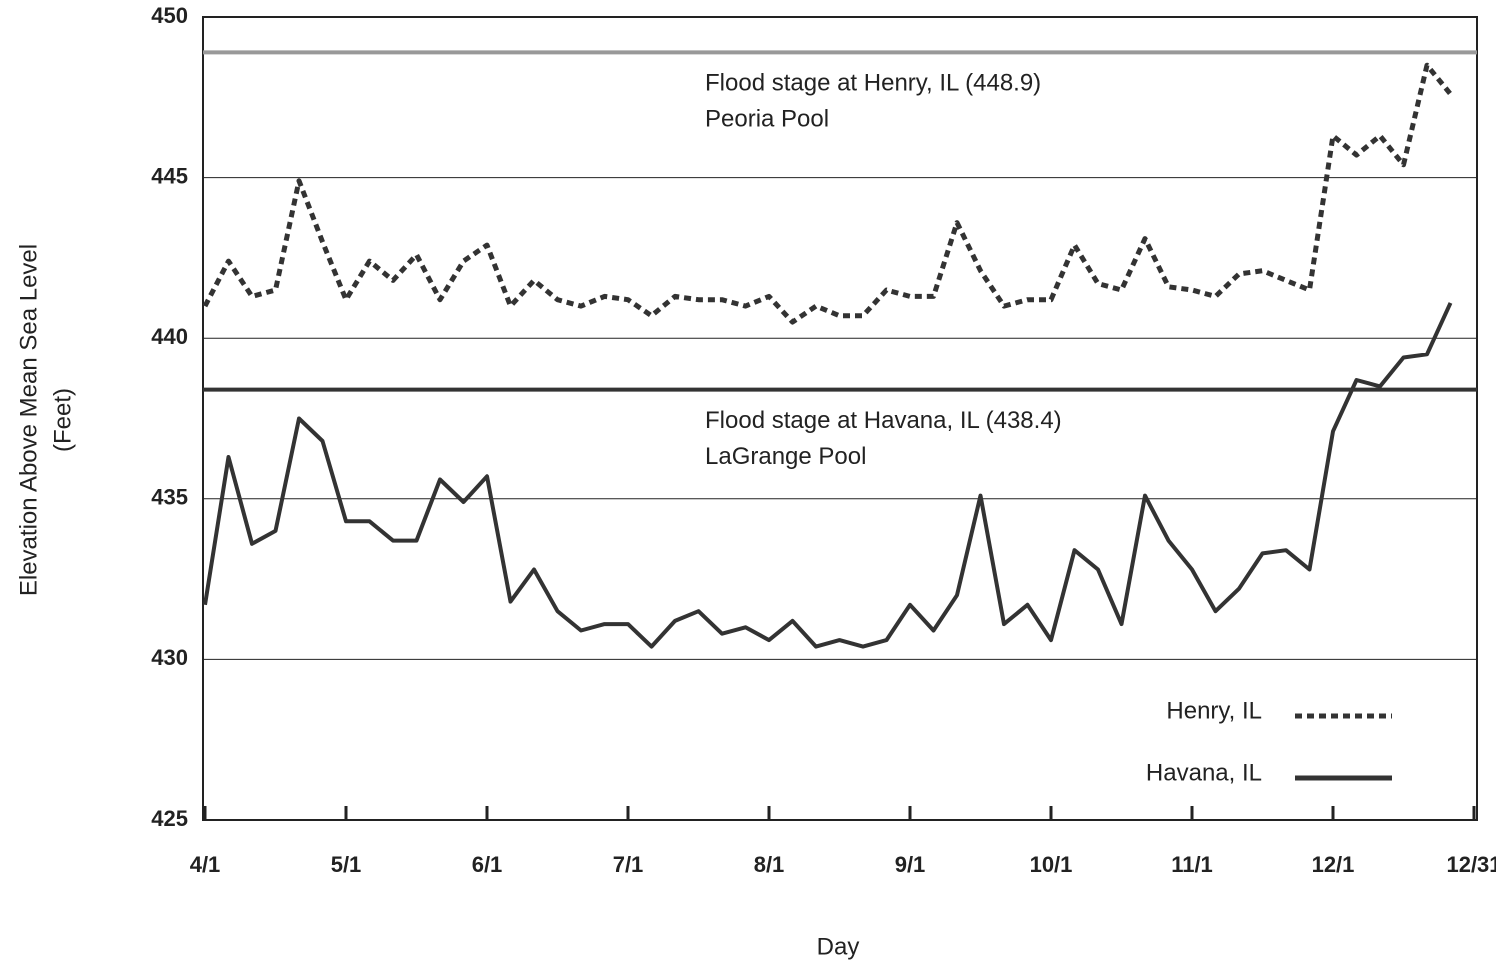  Describe the element at coordinates (1192, 864) in the screenshot. I see `x-tick-label: 11/1` at that location.